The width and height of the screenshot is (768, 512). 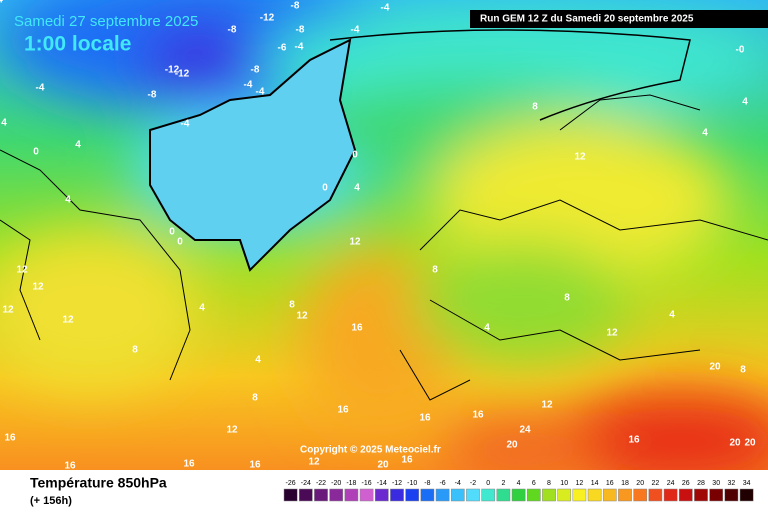 What do you see at coordinates (367, 483) in the screenshot?
I see `scale-label: -16` at bounding box center [367, 483].